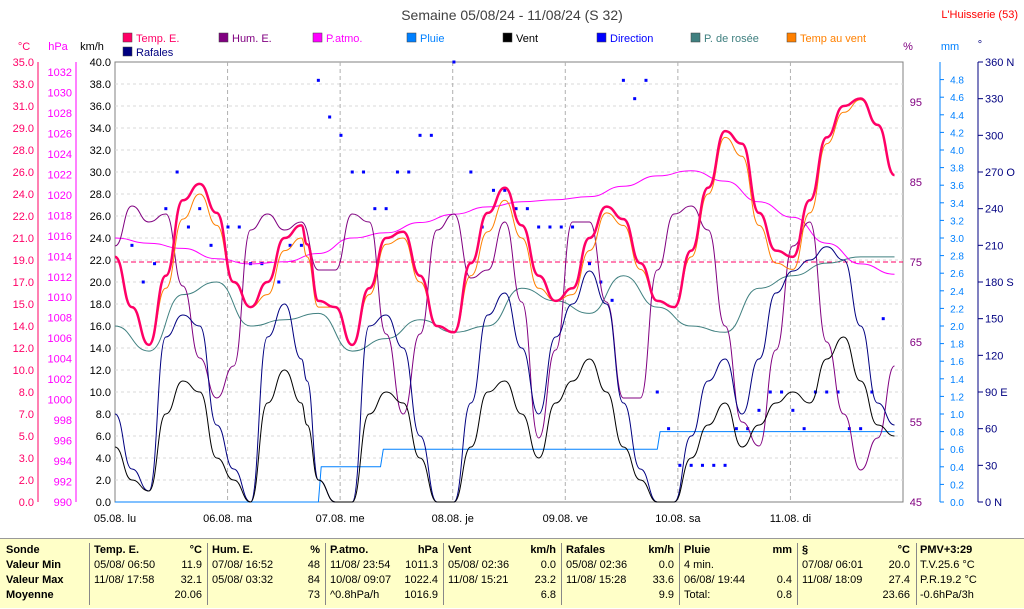  Describe the element at coordinates (586, 550) in the screenshot. I see `block-title: Rafales` at that location.